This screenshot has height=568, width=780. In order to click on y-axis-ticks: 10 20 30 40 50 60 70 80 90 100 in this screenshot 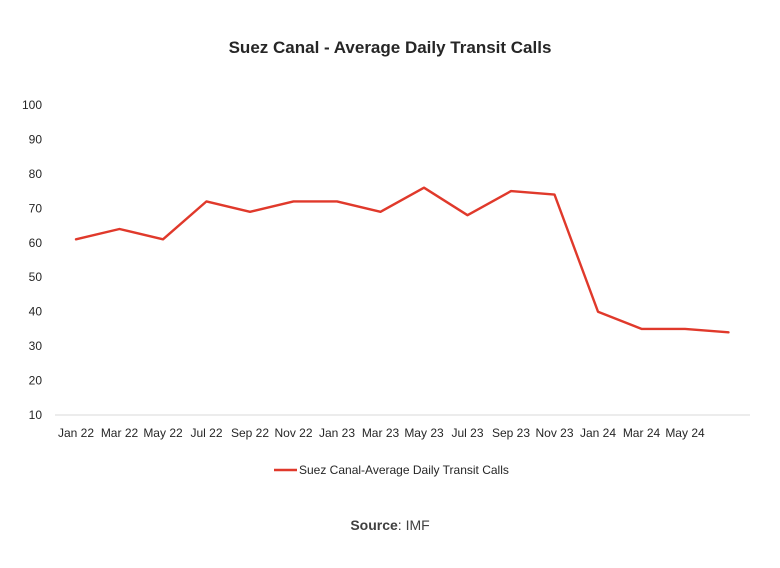, I will do `click(32, 260)`.